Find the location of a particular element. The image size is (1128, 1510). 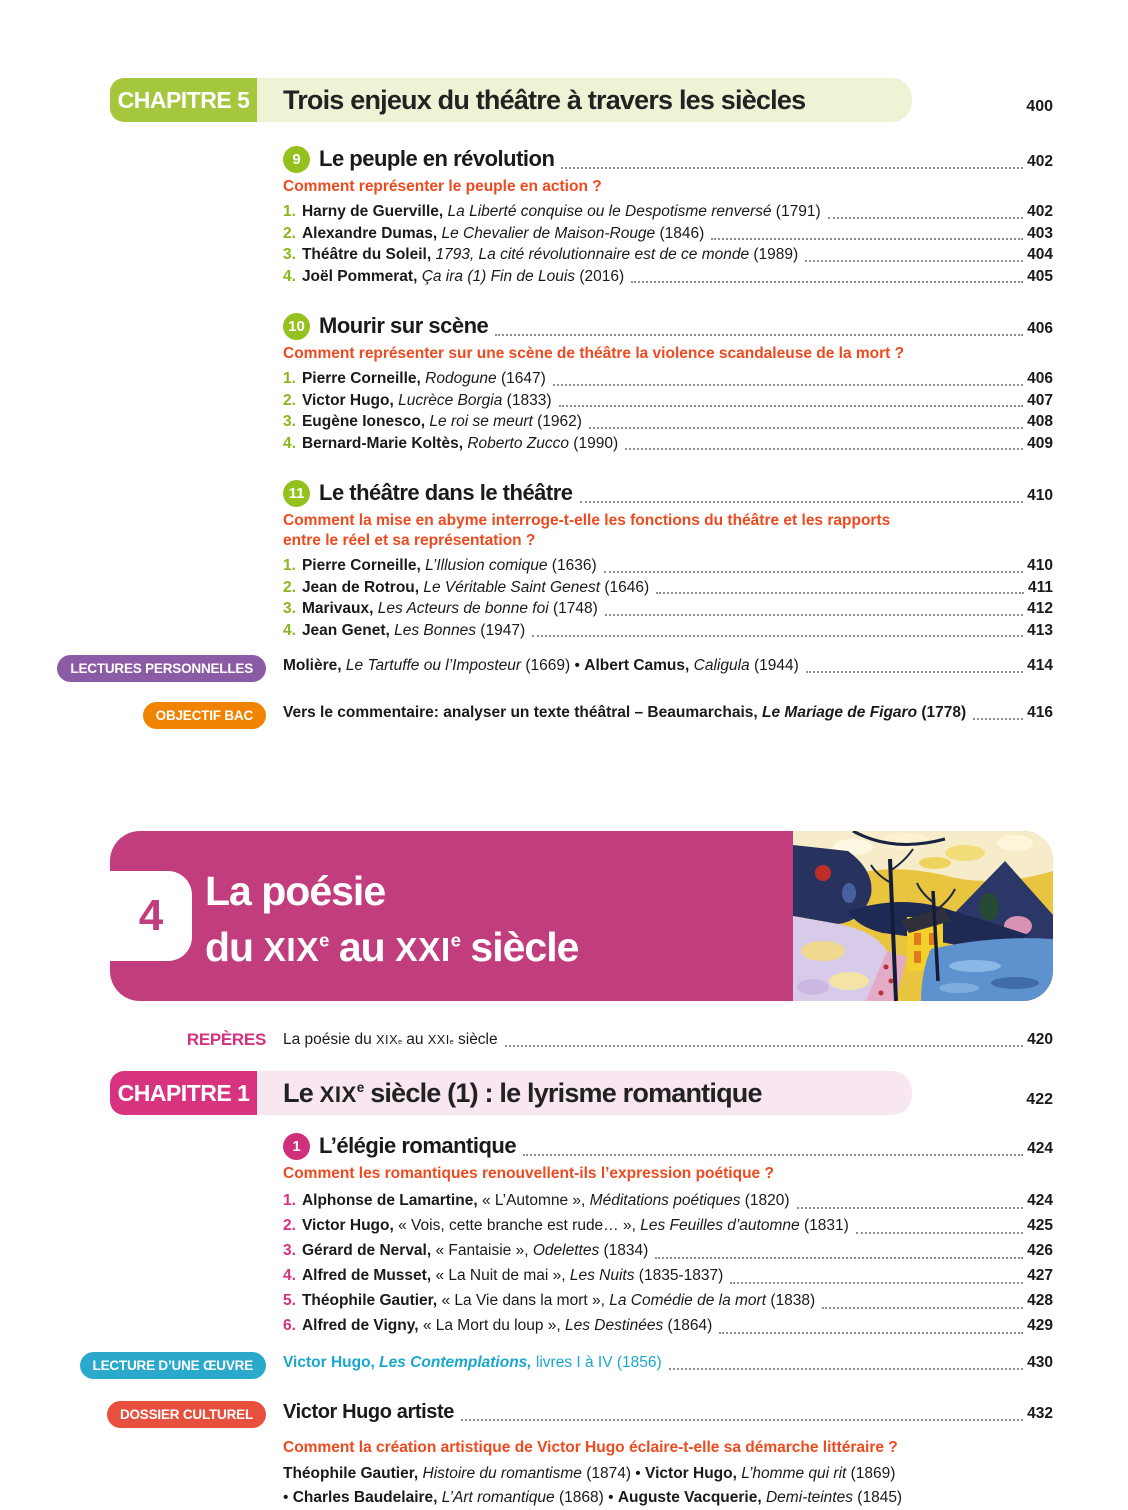

lecture-oeuvre-badge: LECTURE D’UNE ŒUVRE is located at coordinates (172, 1365).